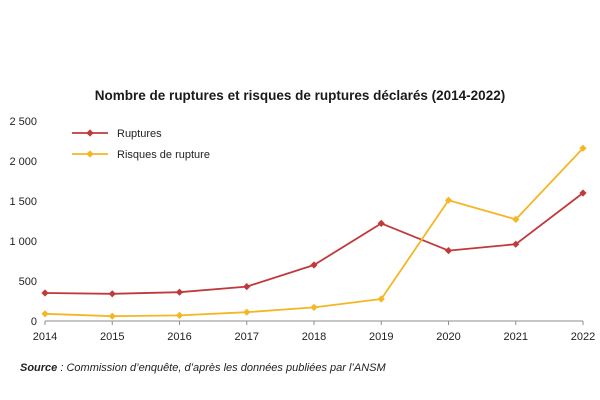 The image size is (600, 400). What do you see at coordinates (448, 337) in the screenshot?
I see `x-tick-label: 2020` at bounding box center [448, 337].